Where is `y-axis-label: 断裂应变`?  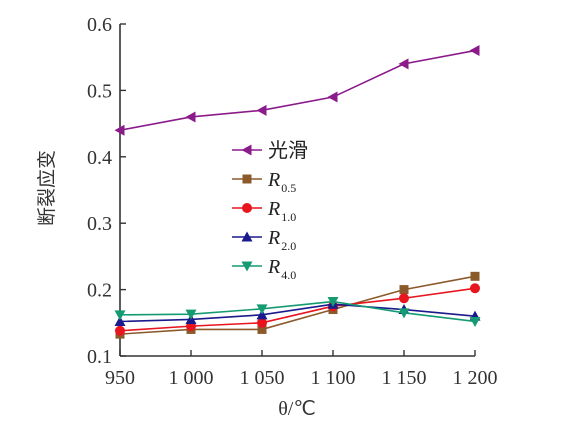 y-axis-label: 断裂应变 is located at coordinates (47, 188).